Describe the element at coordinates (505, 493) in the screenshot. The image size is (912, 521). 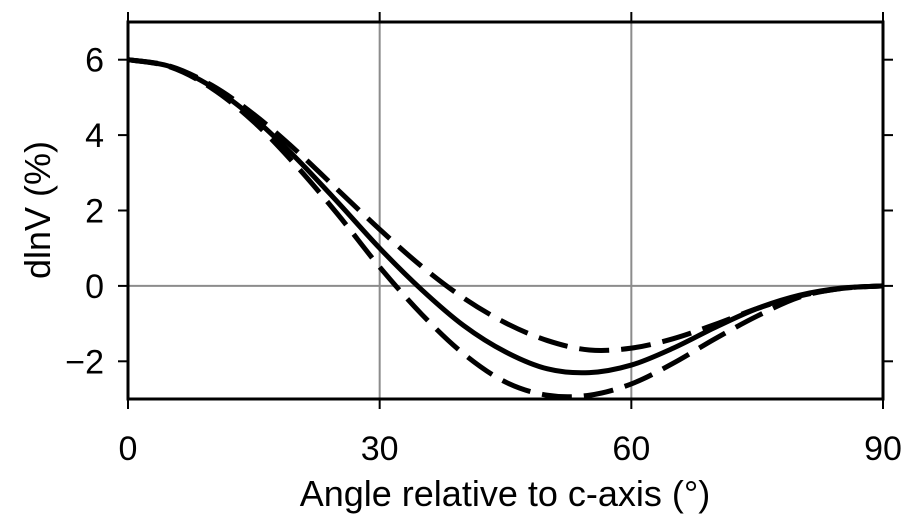
I see `x-axis-title: Angle relative to c-axis (°)` at that location.